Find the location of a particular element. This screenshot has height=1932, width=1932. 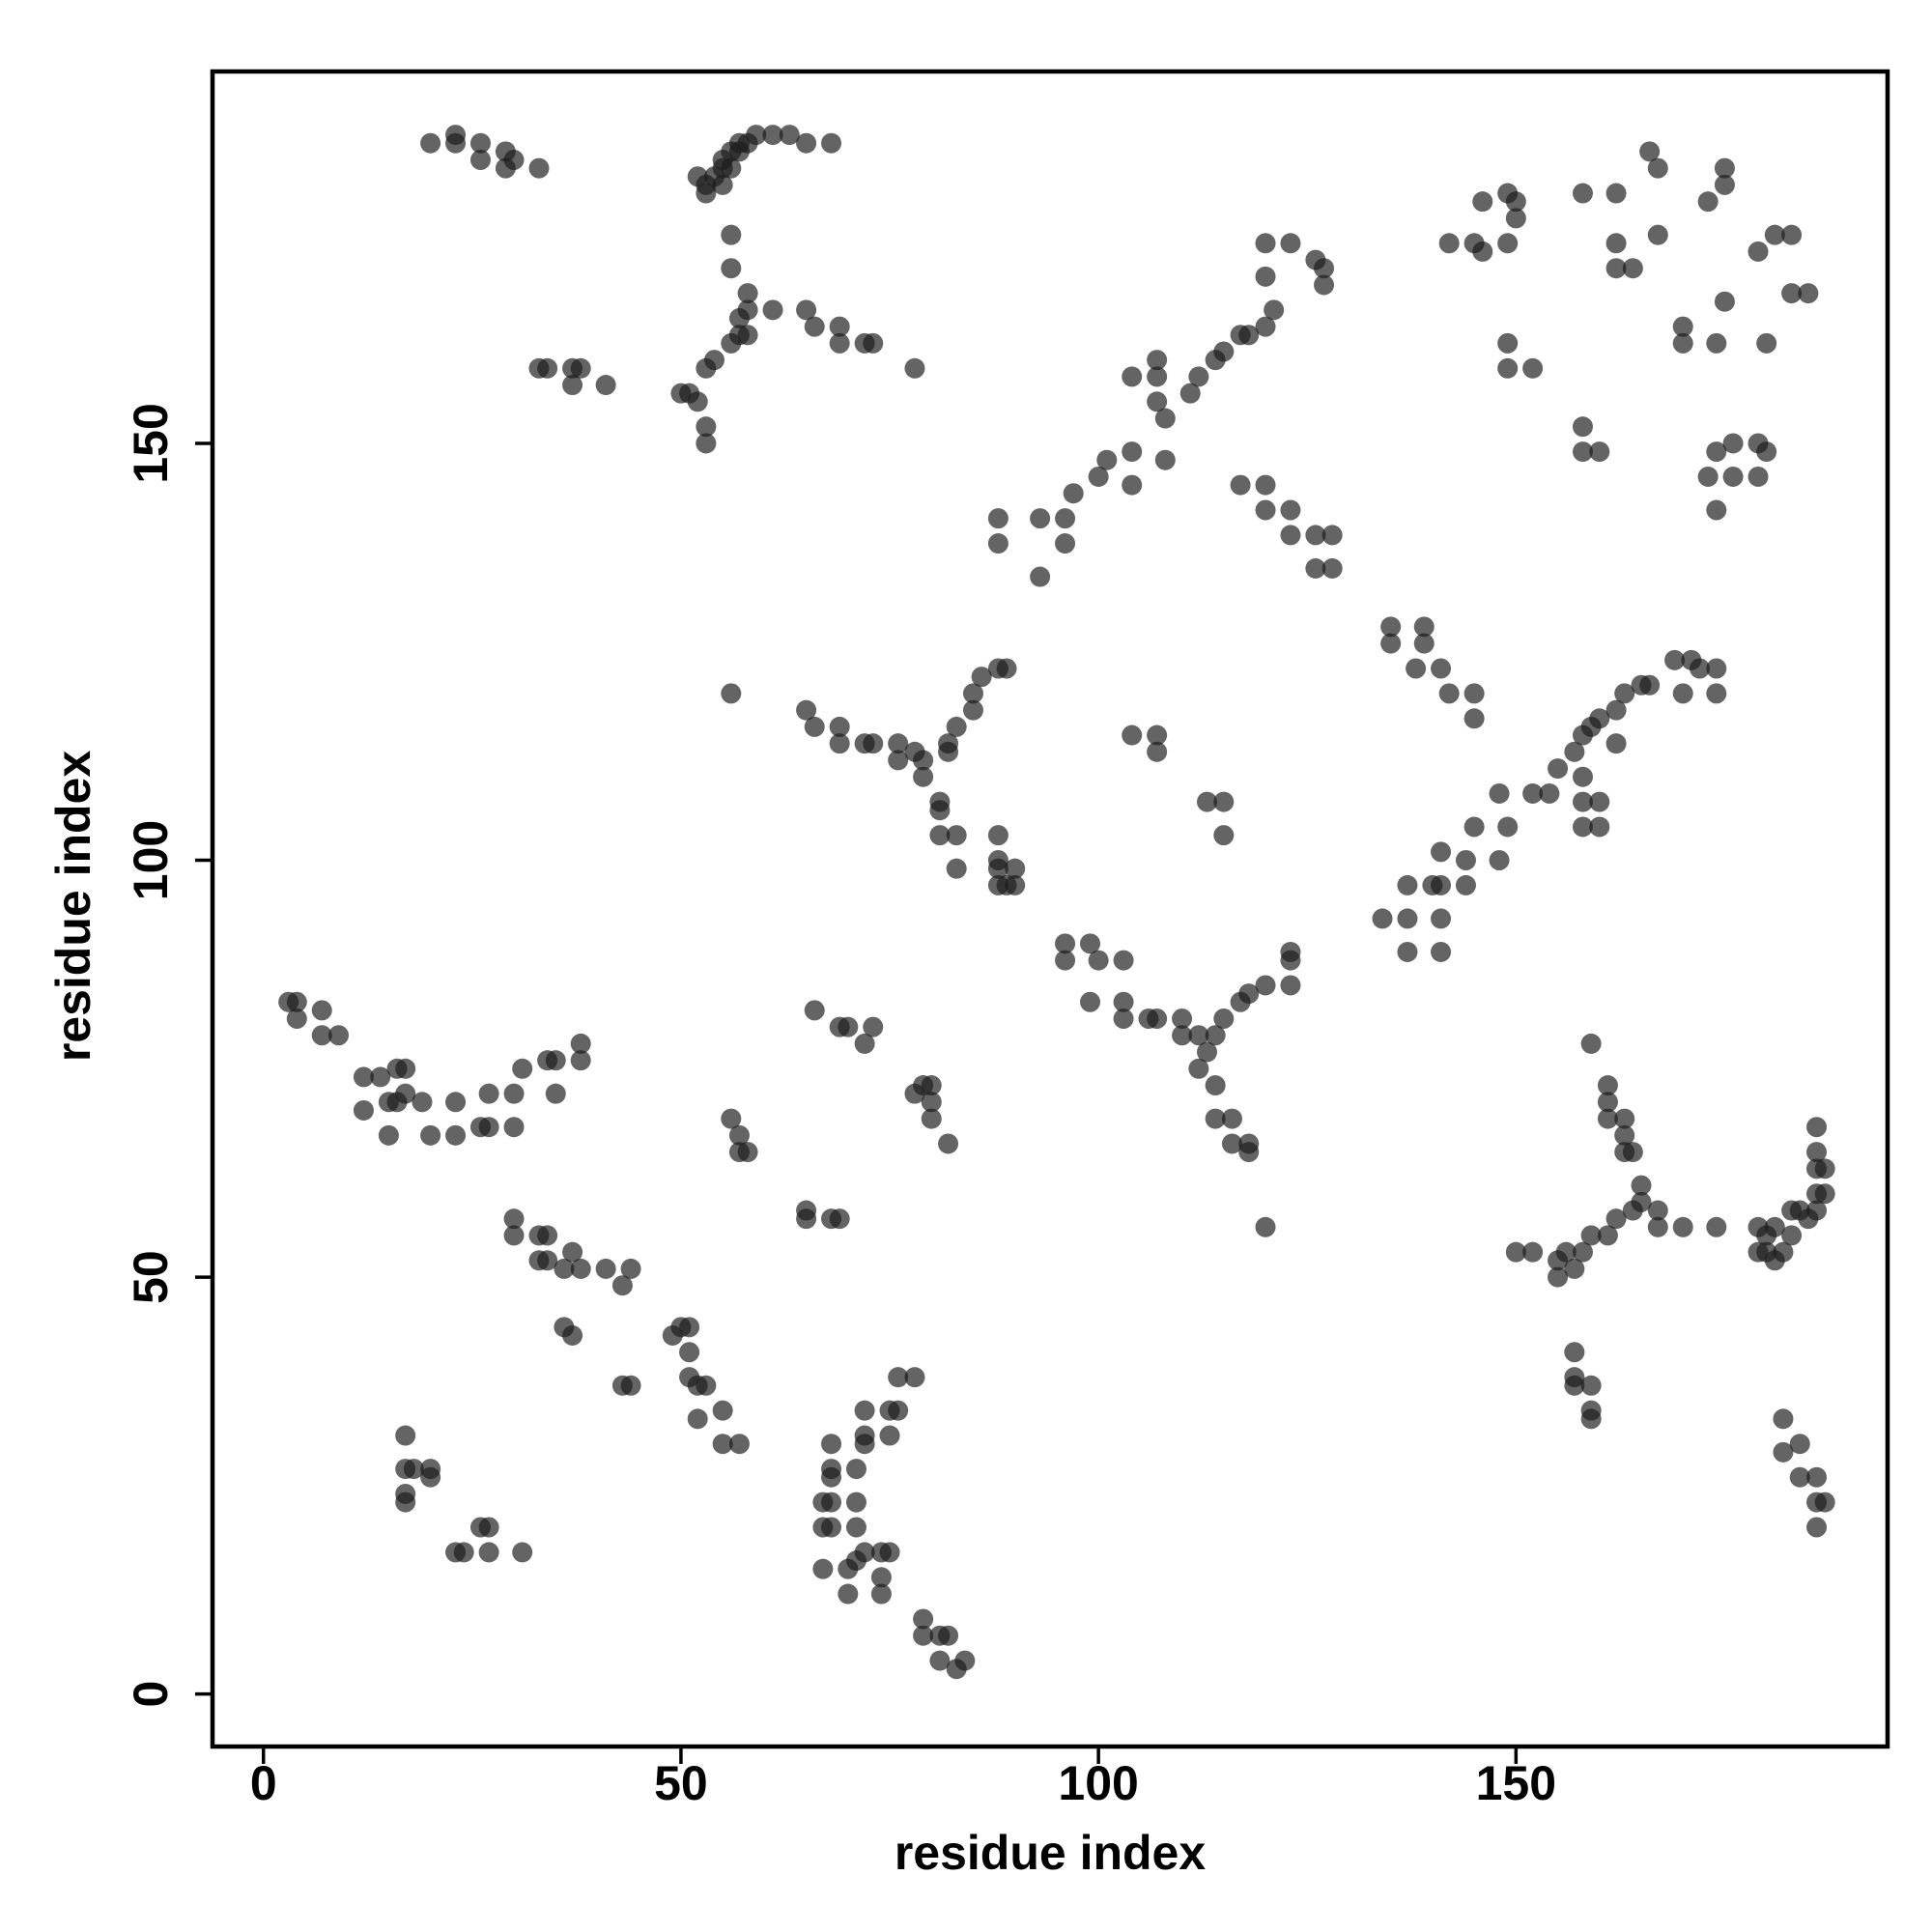

x-tick-label: 50 is located at coordinates (681, 1783).